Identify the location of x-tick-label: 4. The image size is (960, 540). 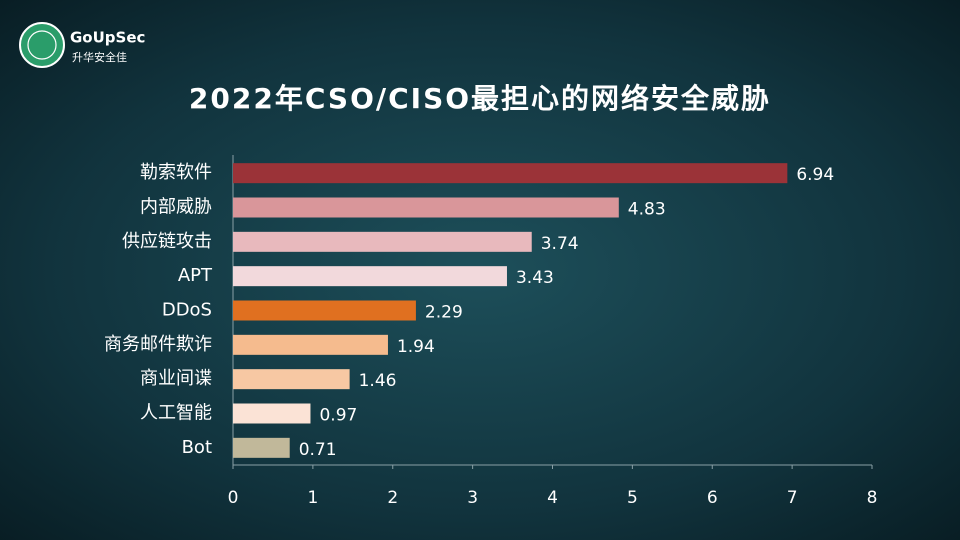
(552, 498).